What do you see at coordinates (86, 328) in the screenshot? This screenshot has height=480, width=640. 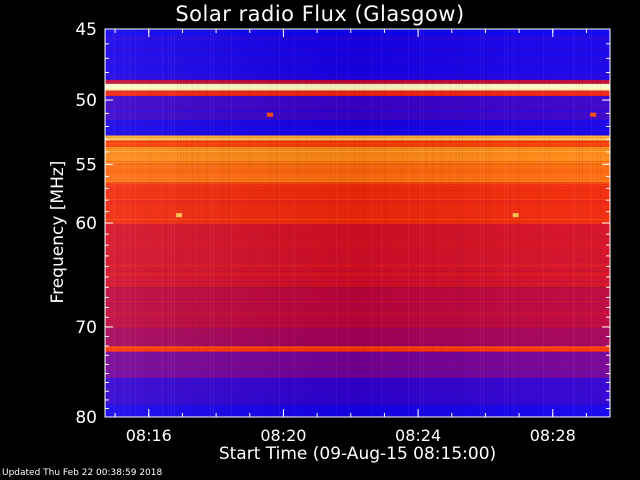 I see `y-tick-label: 70` at bounding box center [86, 328].